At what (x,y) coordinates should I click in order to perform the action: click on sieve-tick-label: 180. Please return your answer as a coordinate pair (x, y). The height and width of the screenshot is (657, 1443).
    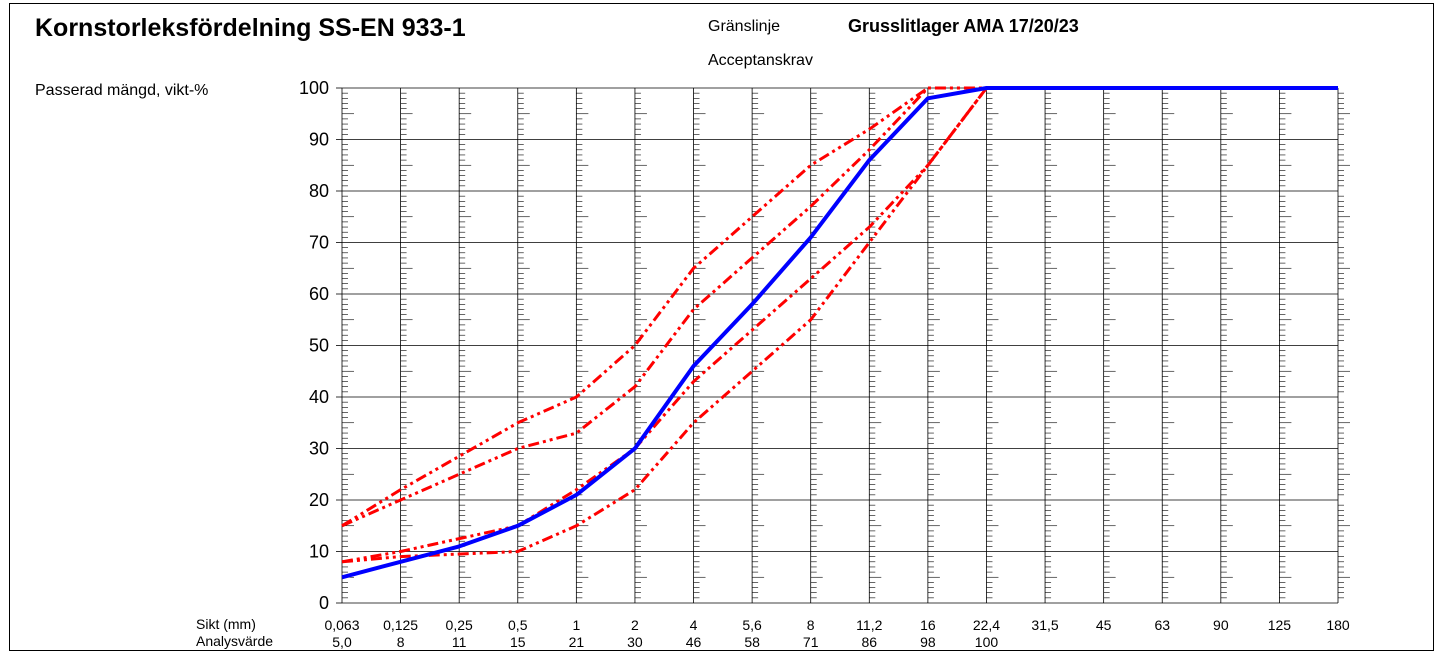
    Looking at the image, I should click on (1338, 625).